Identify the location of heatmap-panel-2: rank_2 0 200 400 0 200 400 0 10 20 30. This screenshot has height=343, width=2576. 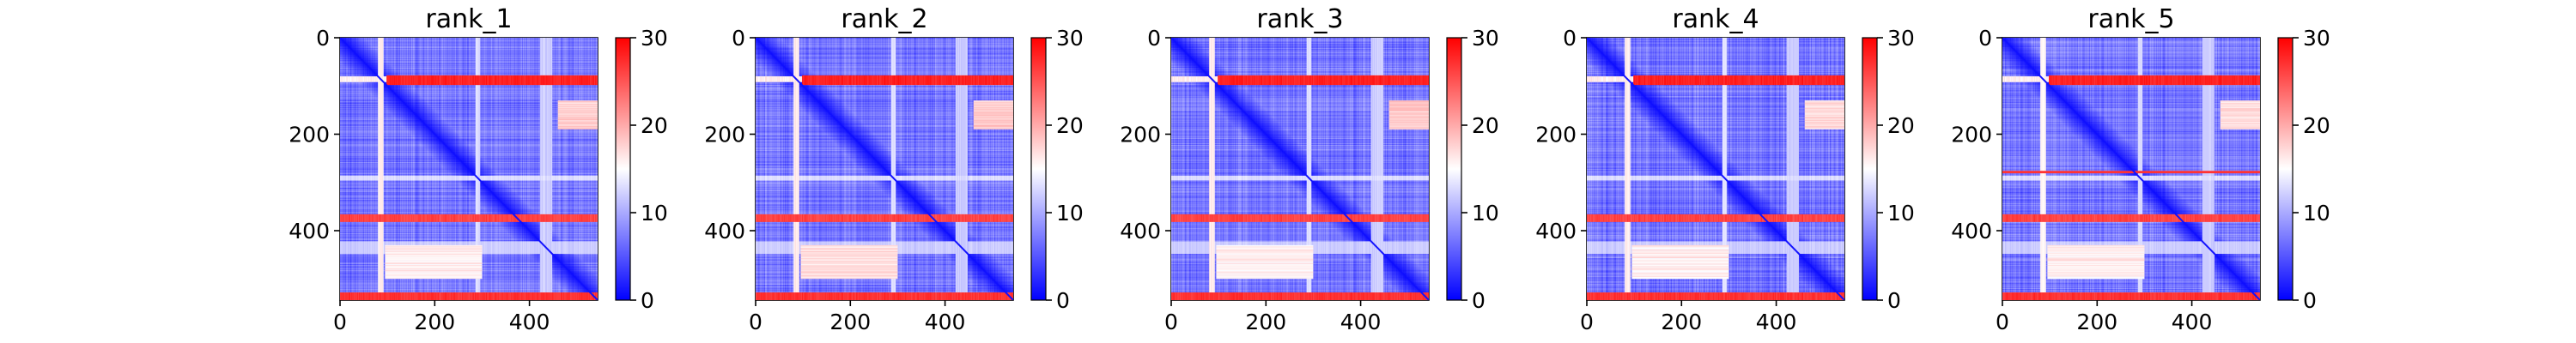
(894, 169).